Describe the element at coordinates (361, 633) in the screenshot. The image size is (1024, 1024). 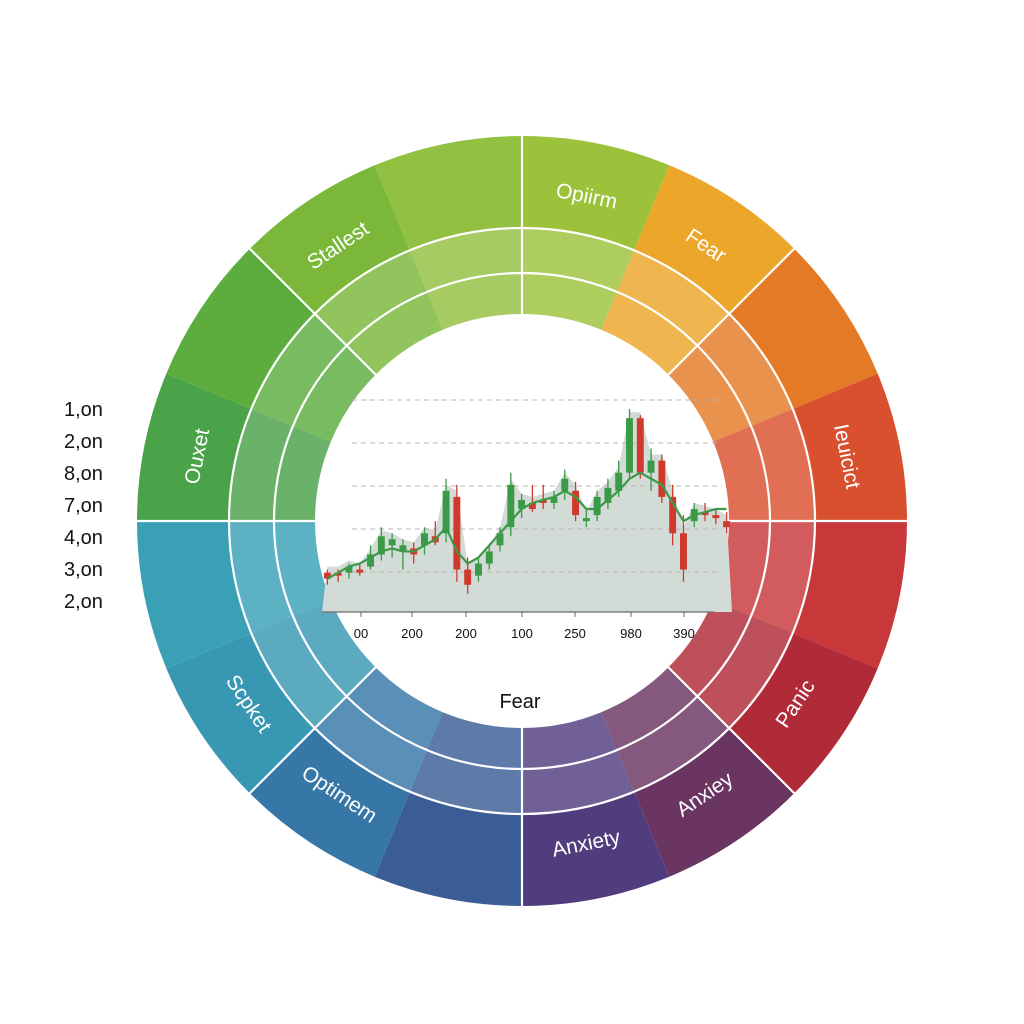
I see `x-tick-label: 00` at that location.